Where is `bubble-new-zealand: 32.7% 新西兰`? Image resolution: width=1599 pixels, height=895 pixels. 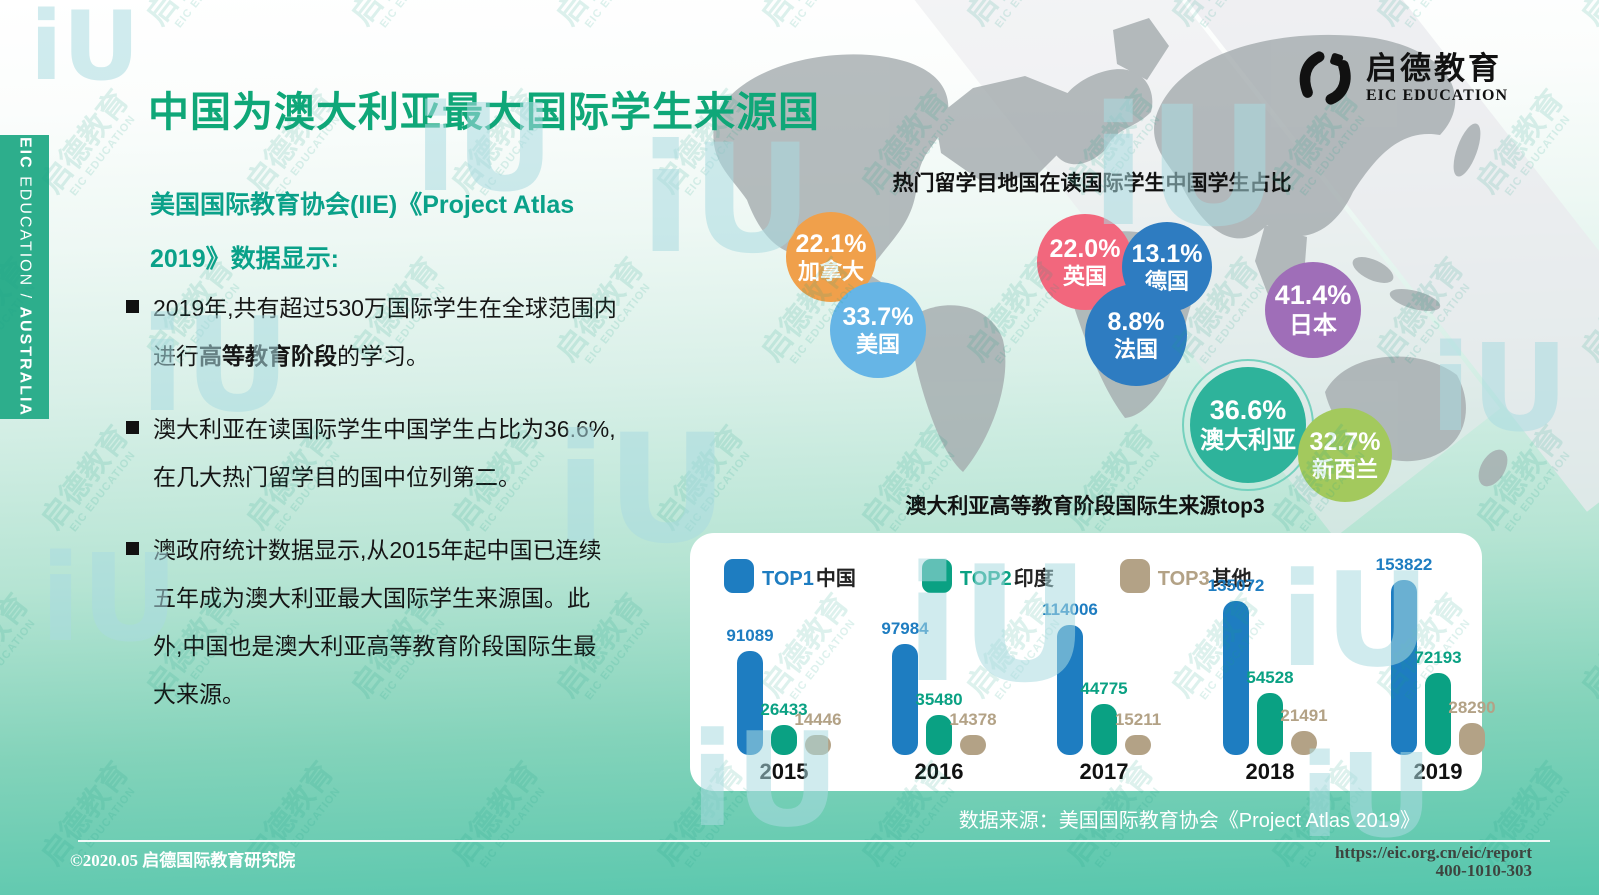 bubble-new-zealand: 32.7% 新西兰 is located at coordinates (1345, 455).